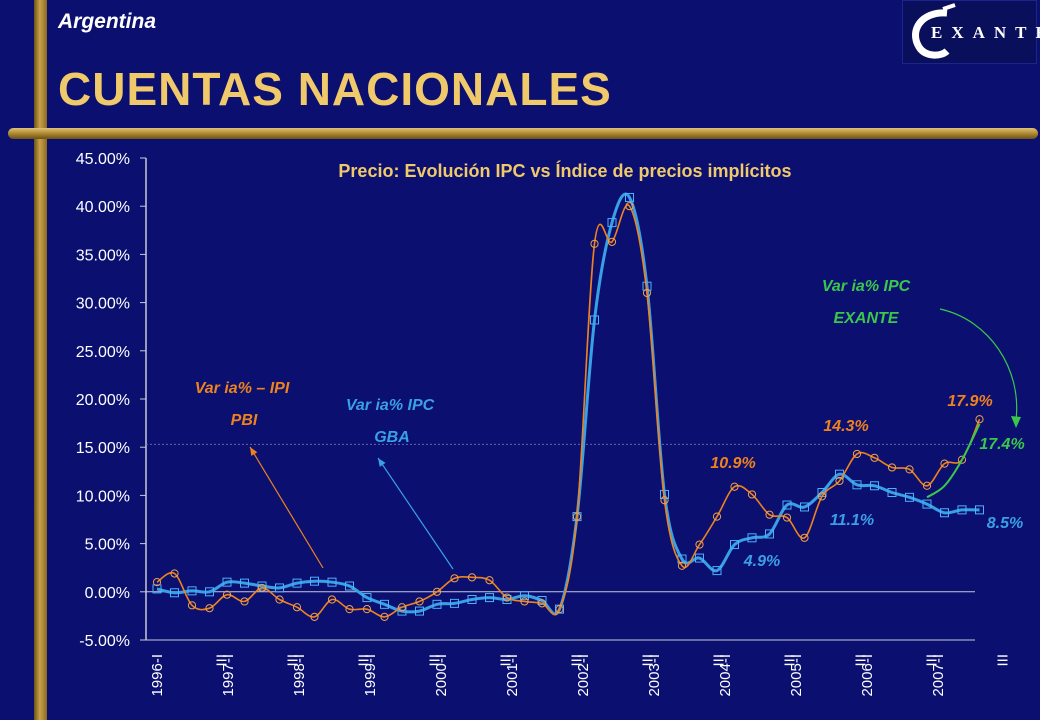 The width and height of the screenshot is (1040, 720). Describe the element at coordinates (286, 507) in the screenshot. I see `arrow-ipi` at that location.